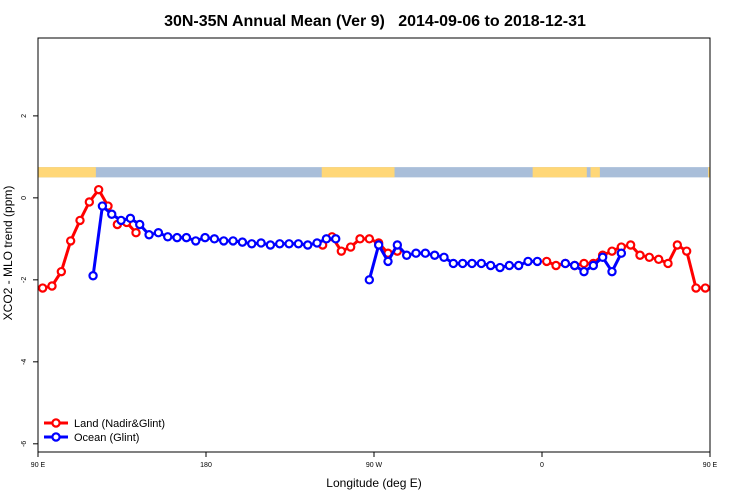  I want to click on y-tick-label: 0, so click(24, 198).